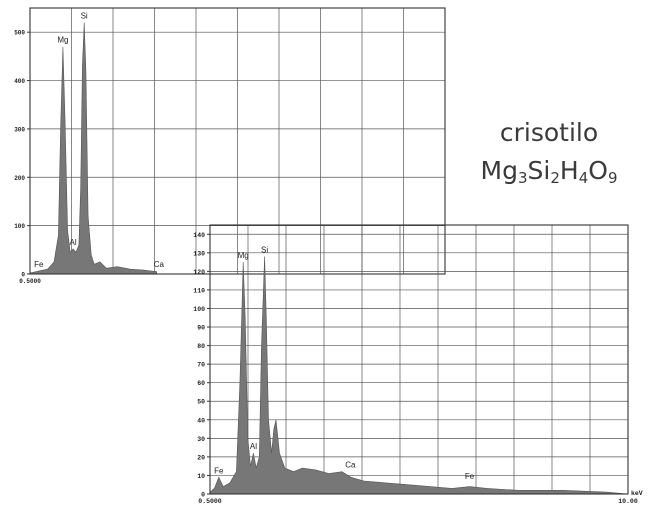 This screenshot has height=510, width=649. What do you see at coordinates (628, 501) in the screenshot?
I see `x-tick-label: 10.00` at bounding box center [628, 501].